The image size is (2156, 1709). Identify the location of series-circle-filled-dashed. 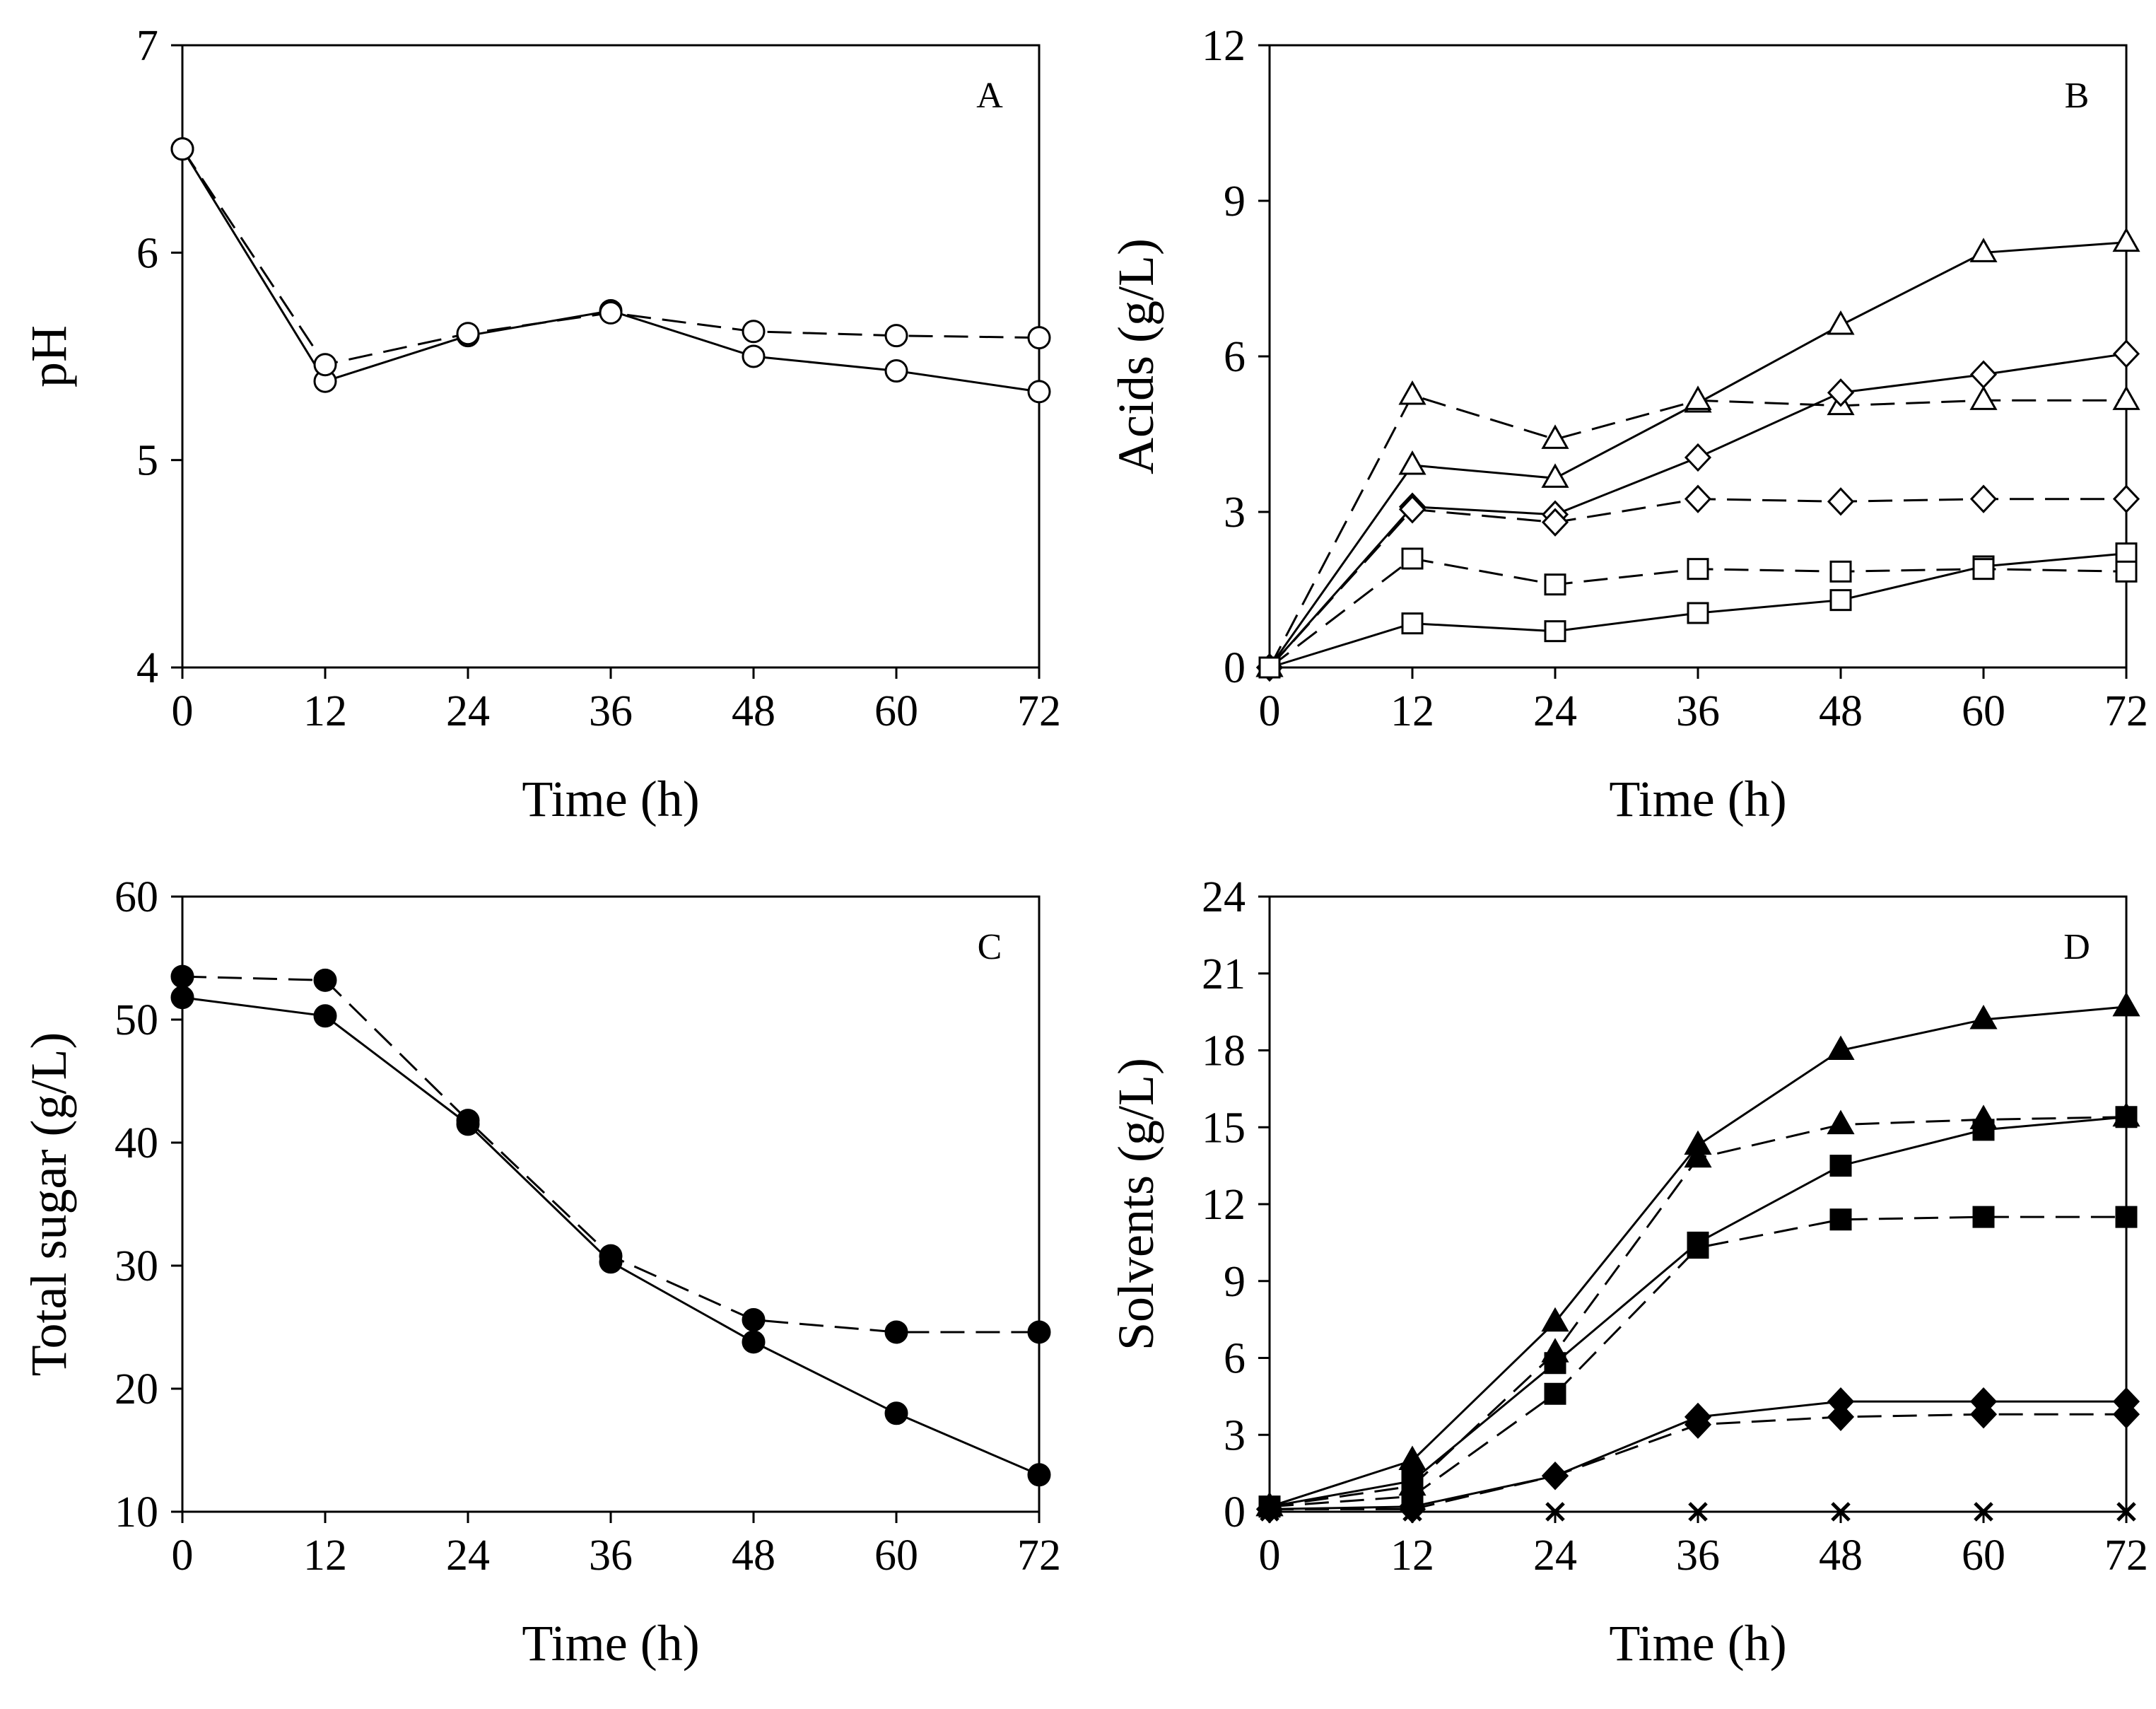
(610, 1154).